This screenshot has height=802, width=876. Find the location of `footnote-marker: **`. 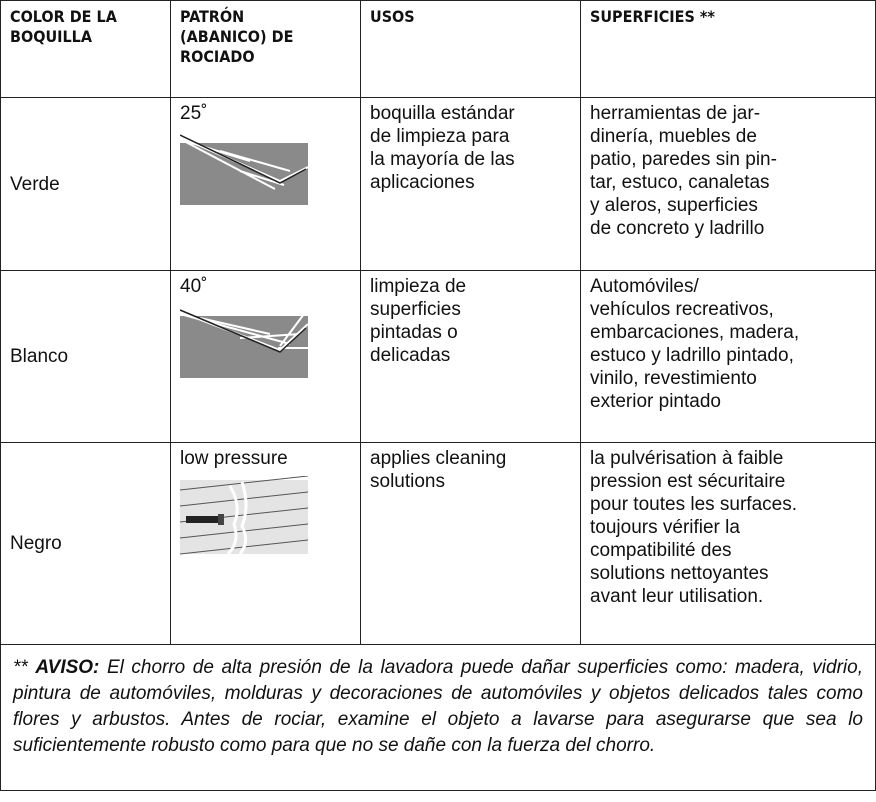

footnote-marker: ** is located at coordinates (20, 667).